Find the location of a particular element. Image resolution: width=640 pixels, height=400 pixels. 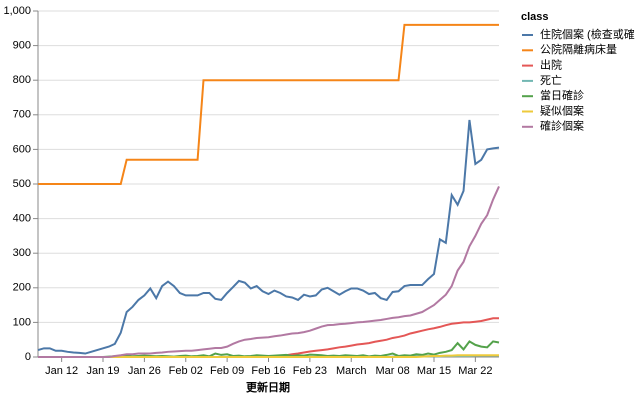

y-tick-label: 1,000 is located at coordinates (17, 11).